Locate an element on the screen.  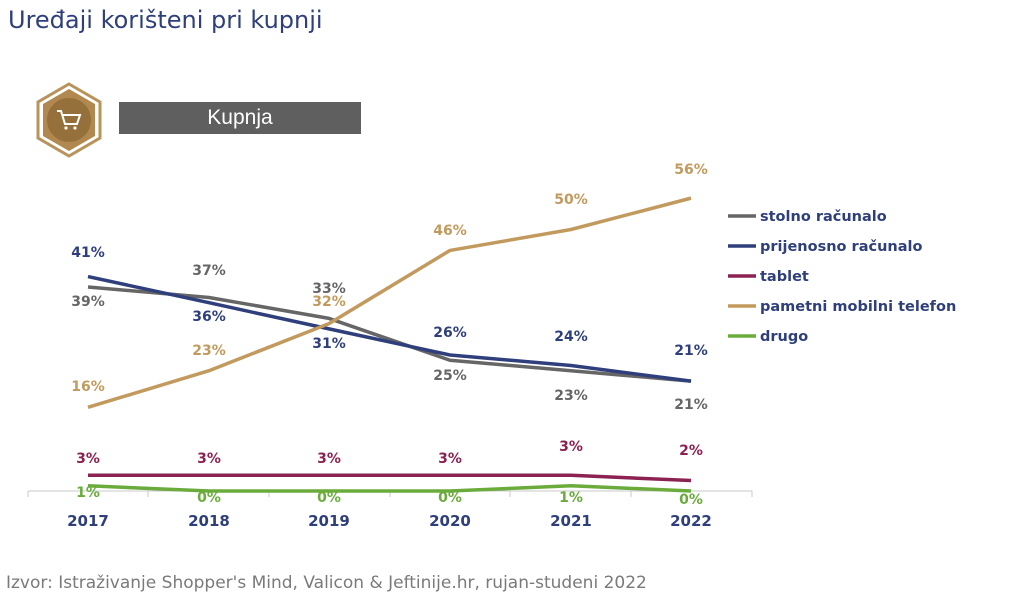
x-tick-label: 2020 is located at coordinates (450, 521).